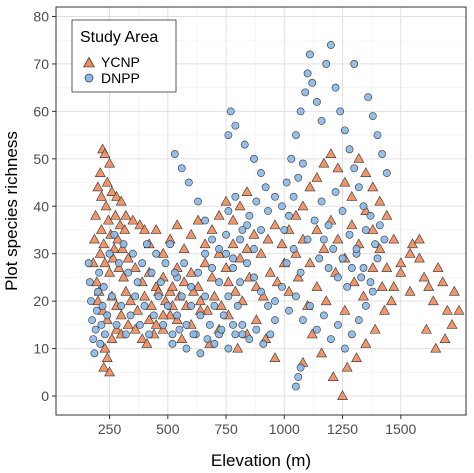 This screenshot has height=473, width=474. What do you see at coordinates (284, 429) in the screenshot?
I see `x-tick-label: 1000` at bounding box center [284, 429].